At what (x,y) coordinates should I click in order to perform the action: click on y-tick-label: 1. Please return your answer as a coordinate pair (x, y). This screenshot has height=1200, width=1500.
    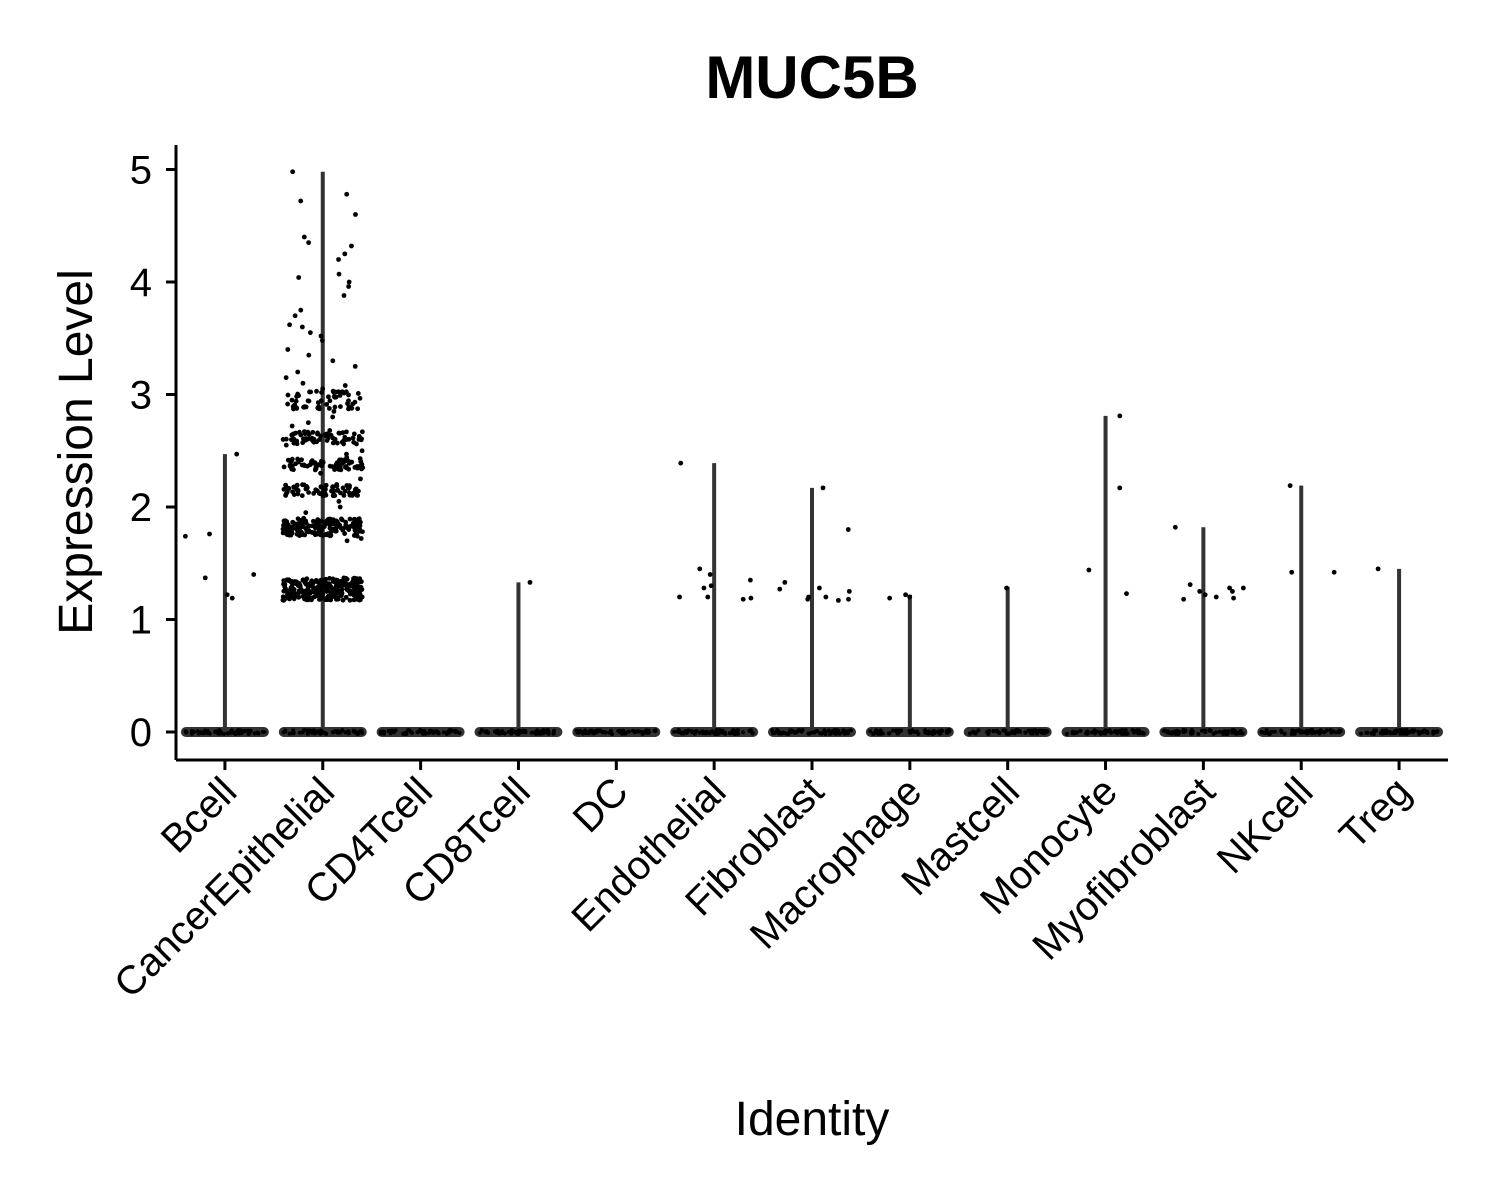
    Looking at the image, I should click on (141, 621).